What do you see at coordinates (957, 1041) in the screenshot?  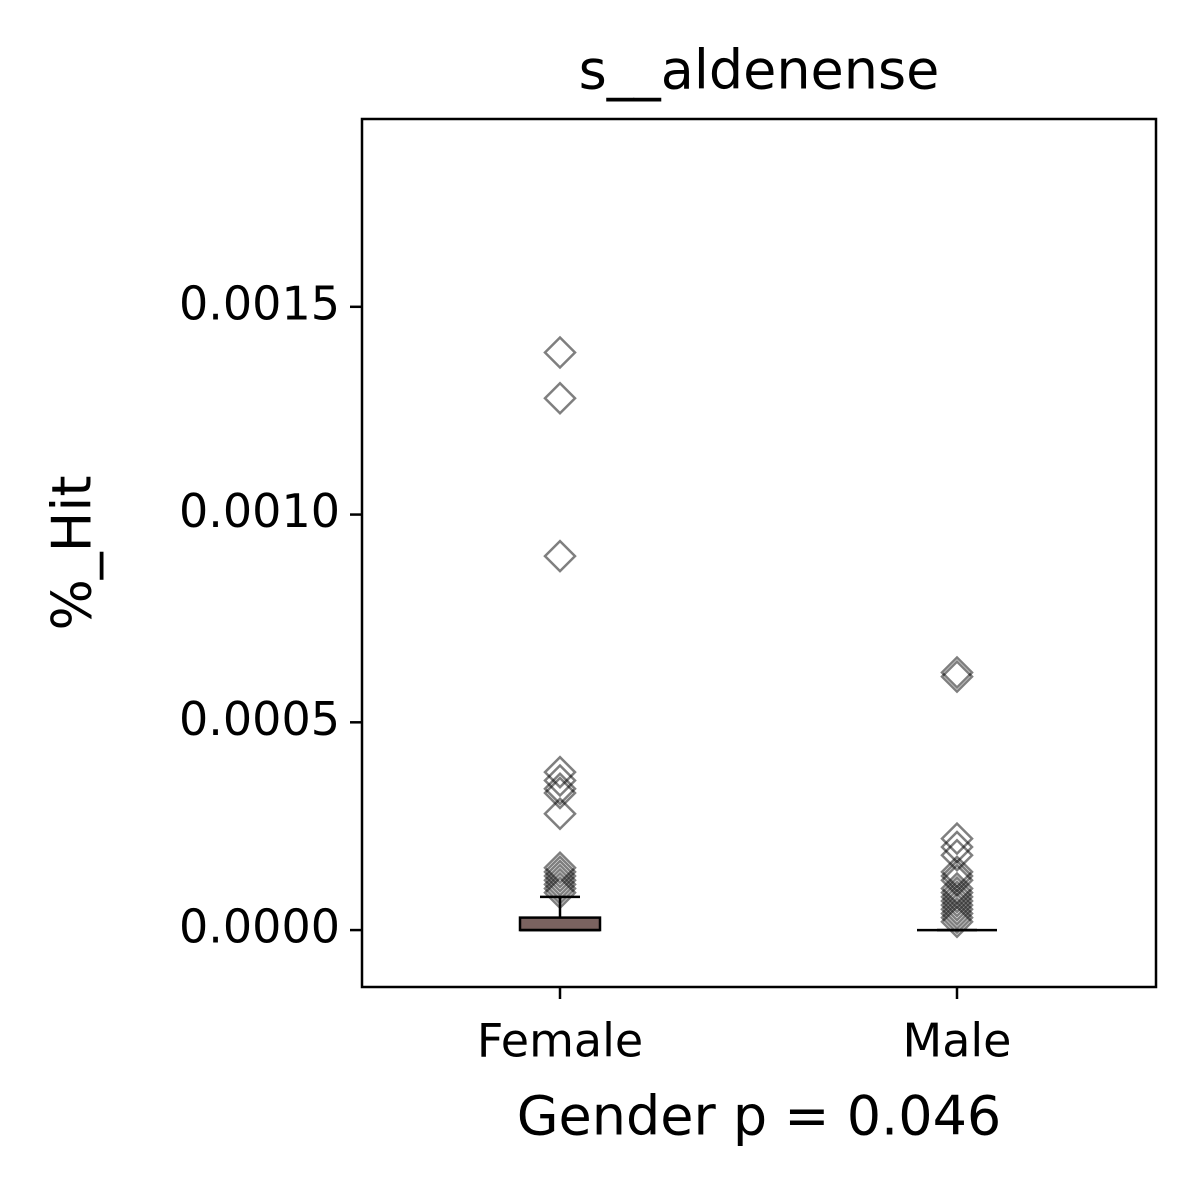 I see `x-tick-label: Male` at bounding box center [957, 1041].